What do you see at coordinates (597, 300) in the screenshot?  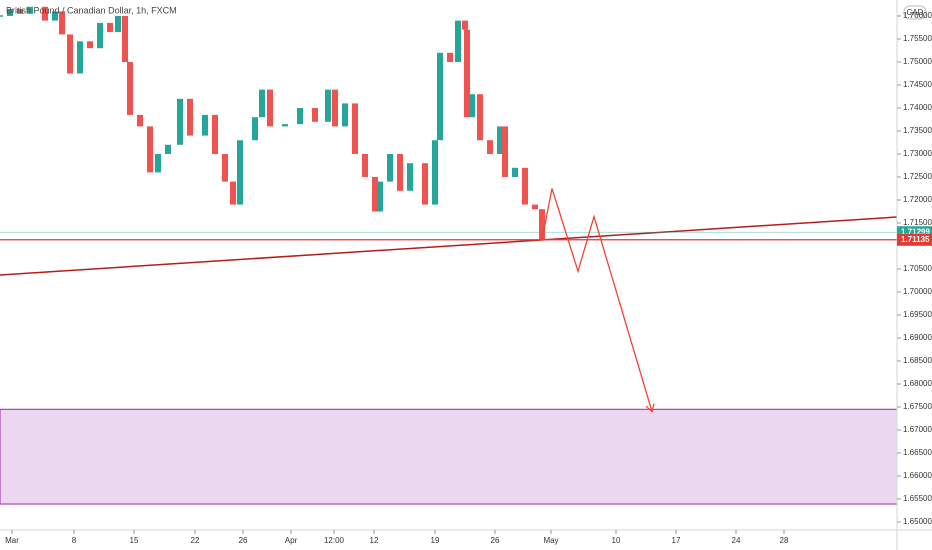 I see `projection-path` at bounding box center [597, 300].